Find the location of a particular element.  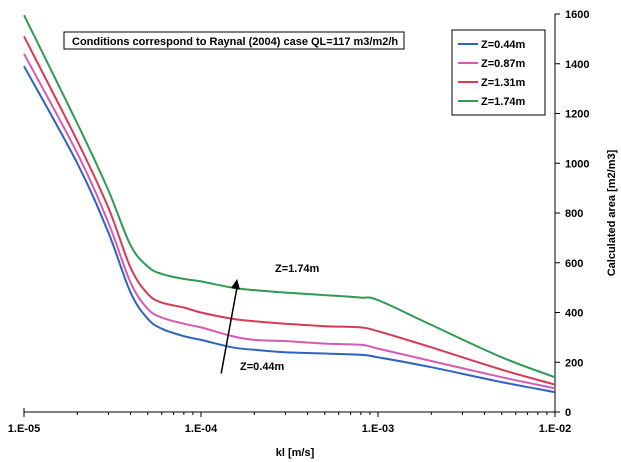

annotation-z-bottom: Z=0.44m is located at coordinates (262, 367).